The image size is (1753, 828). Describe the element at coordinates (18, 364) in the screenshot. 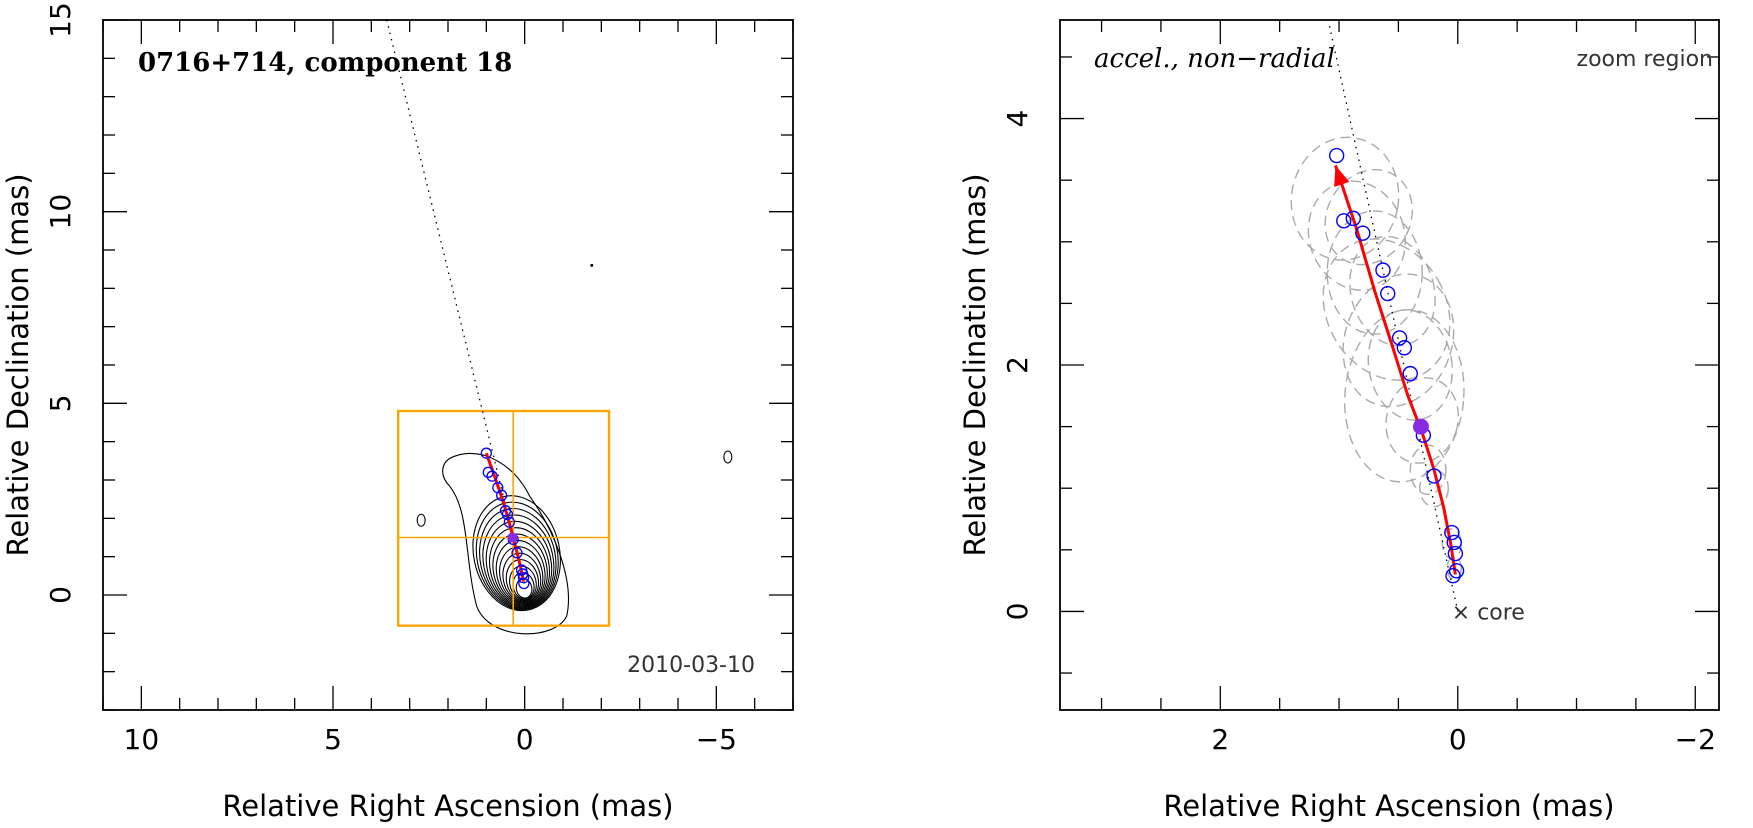

I see `left-y-axis-label: Relative Declination (mas)` at that location.